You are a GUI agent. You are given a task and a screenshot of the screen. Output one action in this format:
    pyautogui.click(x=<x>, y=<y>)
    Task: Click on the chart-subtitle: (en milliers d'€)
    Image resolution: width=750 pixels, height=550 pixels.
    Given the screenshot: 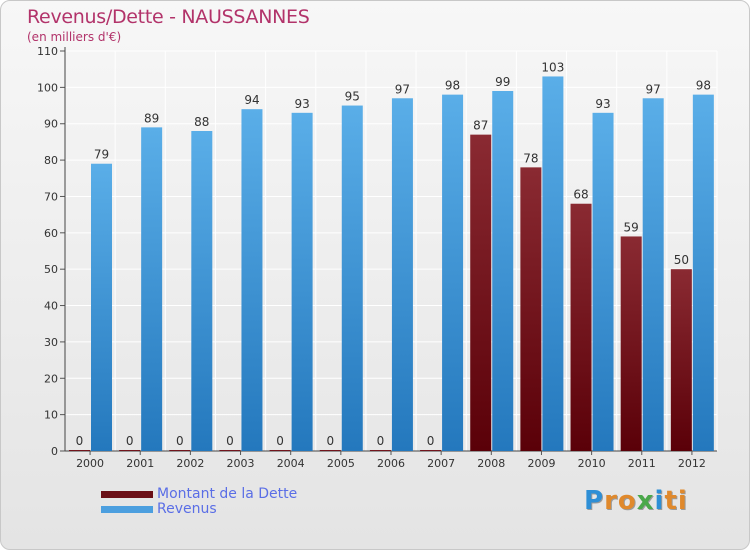 What is the action you would take?
    pyautogui.click(x=74, y=37)
    